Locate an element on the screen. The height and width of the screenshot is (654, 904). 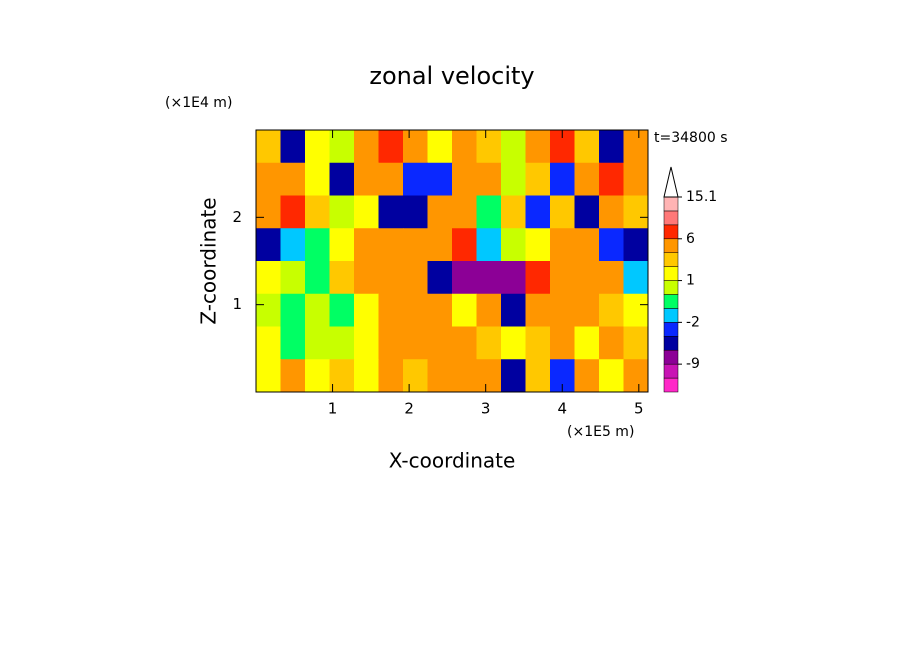
x-unit: (×1E5 m) is located at coordinates (600, 432).